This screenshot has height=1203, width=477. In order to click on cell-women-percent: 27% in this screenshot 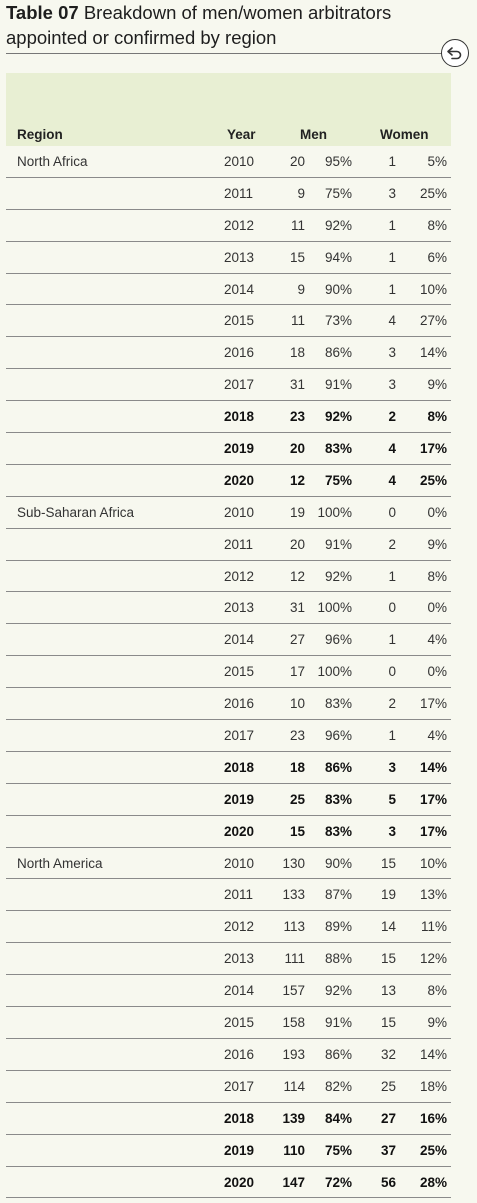, I will do `click(433, 321)`.